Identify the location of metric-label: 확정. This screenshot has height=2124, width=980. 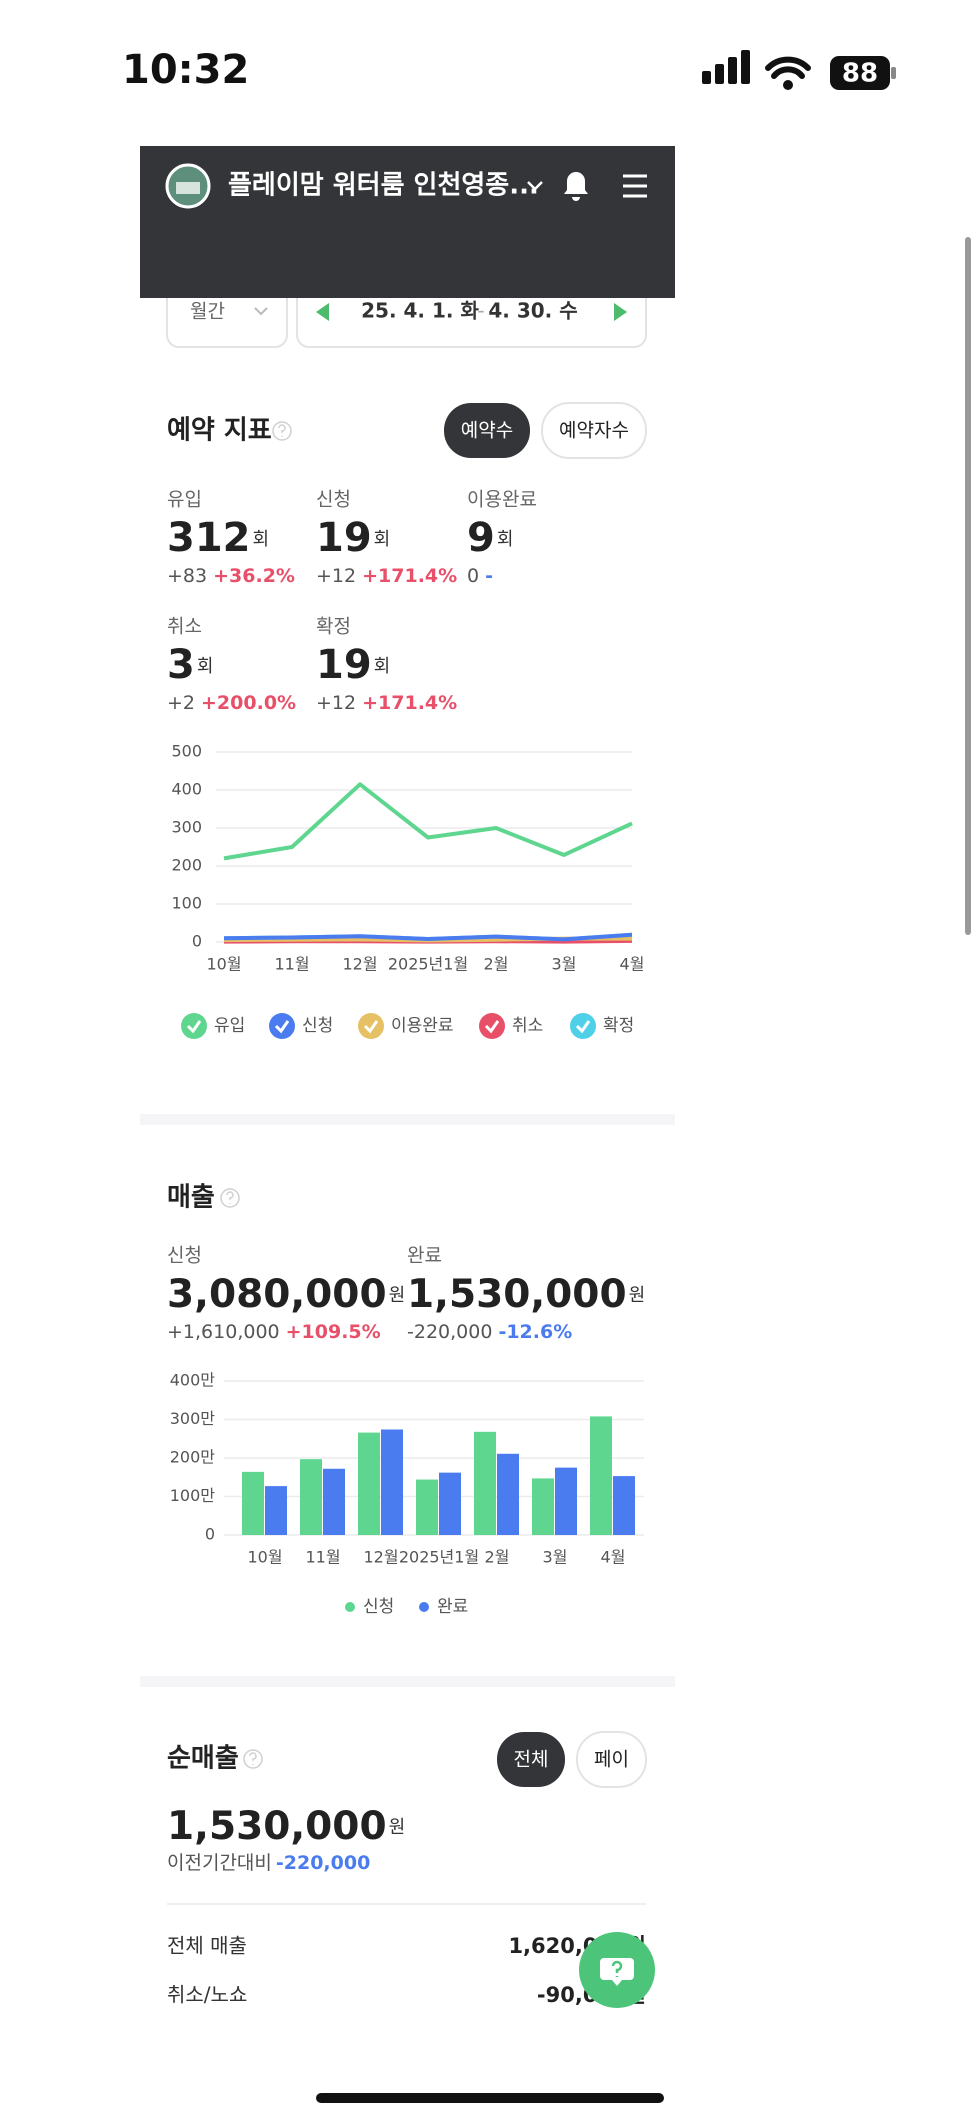
(333, 627).